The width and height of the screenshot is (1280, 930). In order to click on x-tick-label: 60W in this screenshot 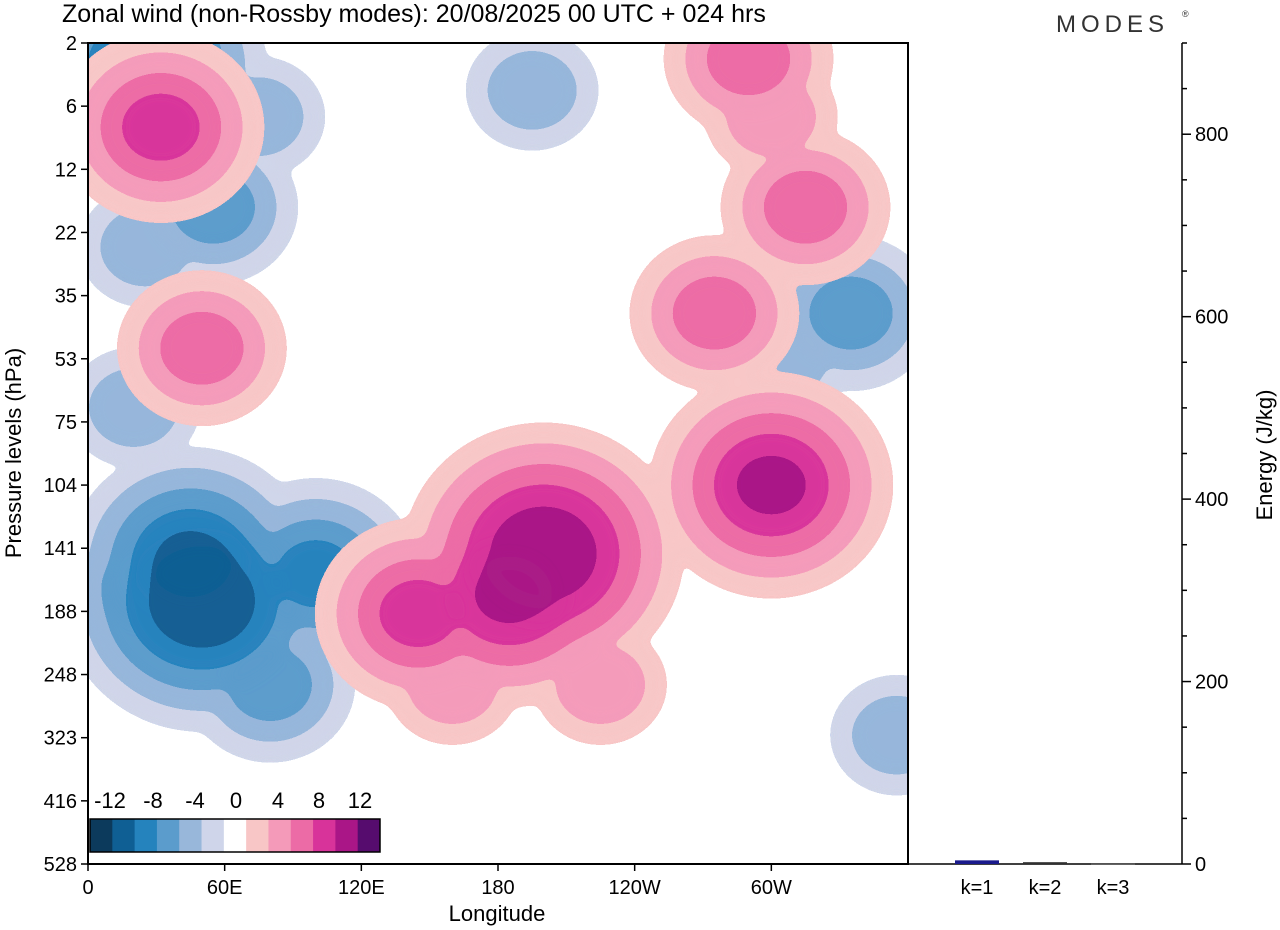, I will do `click(771, 888)`.